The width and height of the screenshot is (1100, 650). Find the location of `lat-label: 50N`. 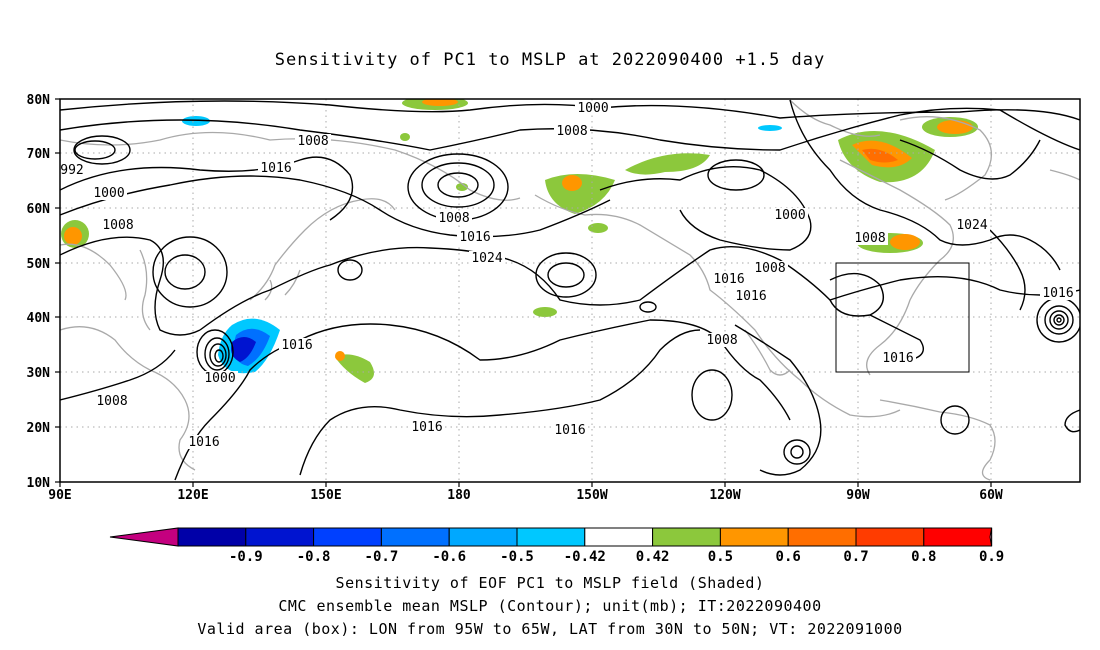

lat-label: 50N is located at coordinates (39, 264).